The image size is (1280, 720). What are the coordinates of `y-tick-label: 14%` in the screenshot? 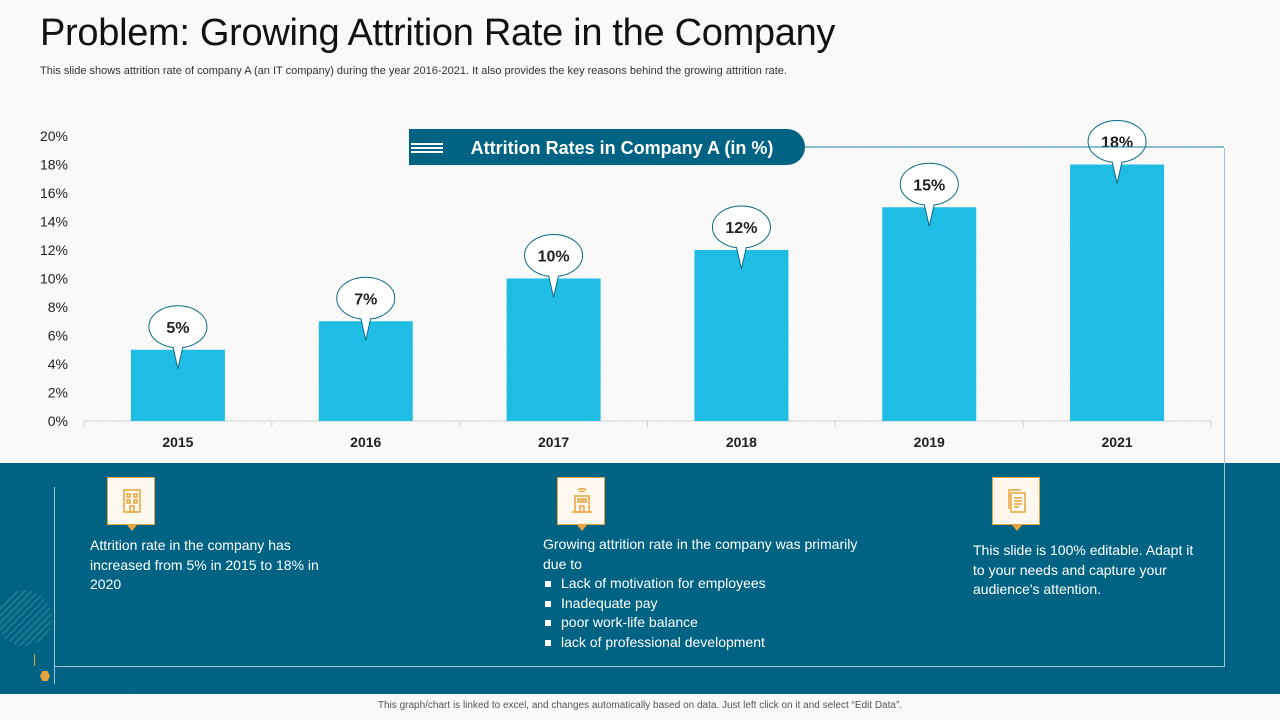 It's located at (54, 222).